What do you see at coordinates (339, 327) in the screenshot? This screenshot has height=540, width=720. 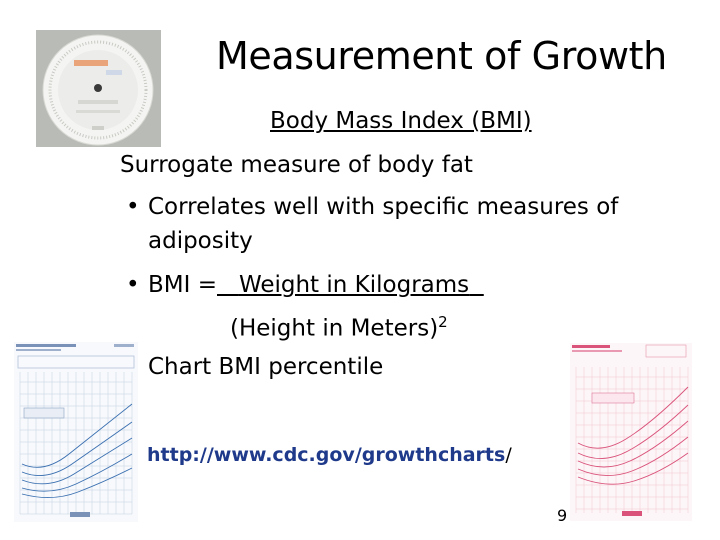 I see `formula-denominator: (Height in Meters)2` at bounding box center [339, 327].